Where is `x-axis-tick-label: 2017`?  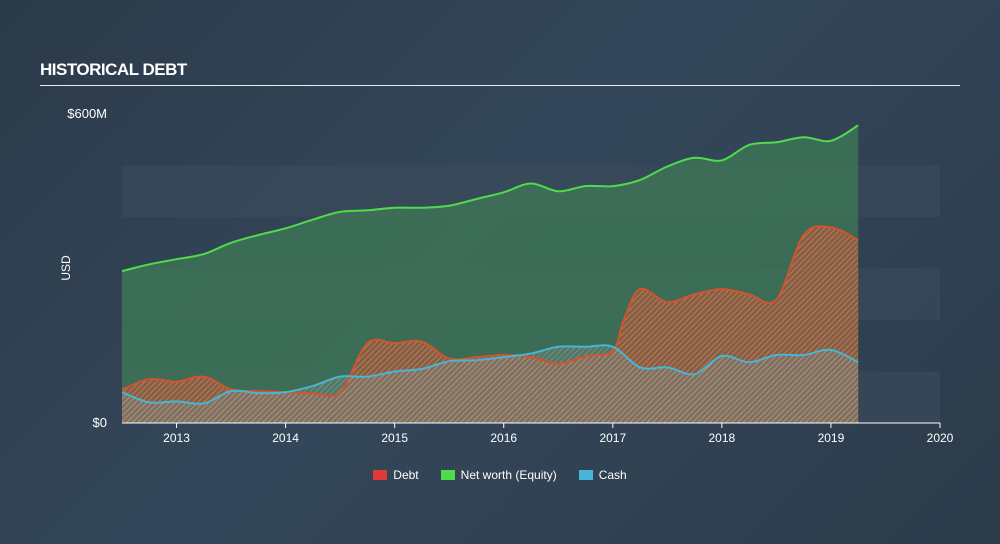
x-axis-tick-label: 2017 is located at coordinates (612, 438).